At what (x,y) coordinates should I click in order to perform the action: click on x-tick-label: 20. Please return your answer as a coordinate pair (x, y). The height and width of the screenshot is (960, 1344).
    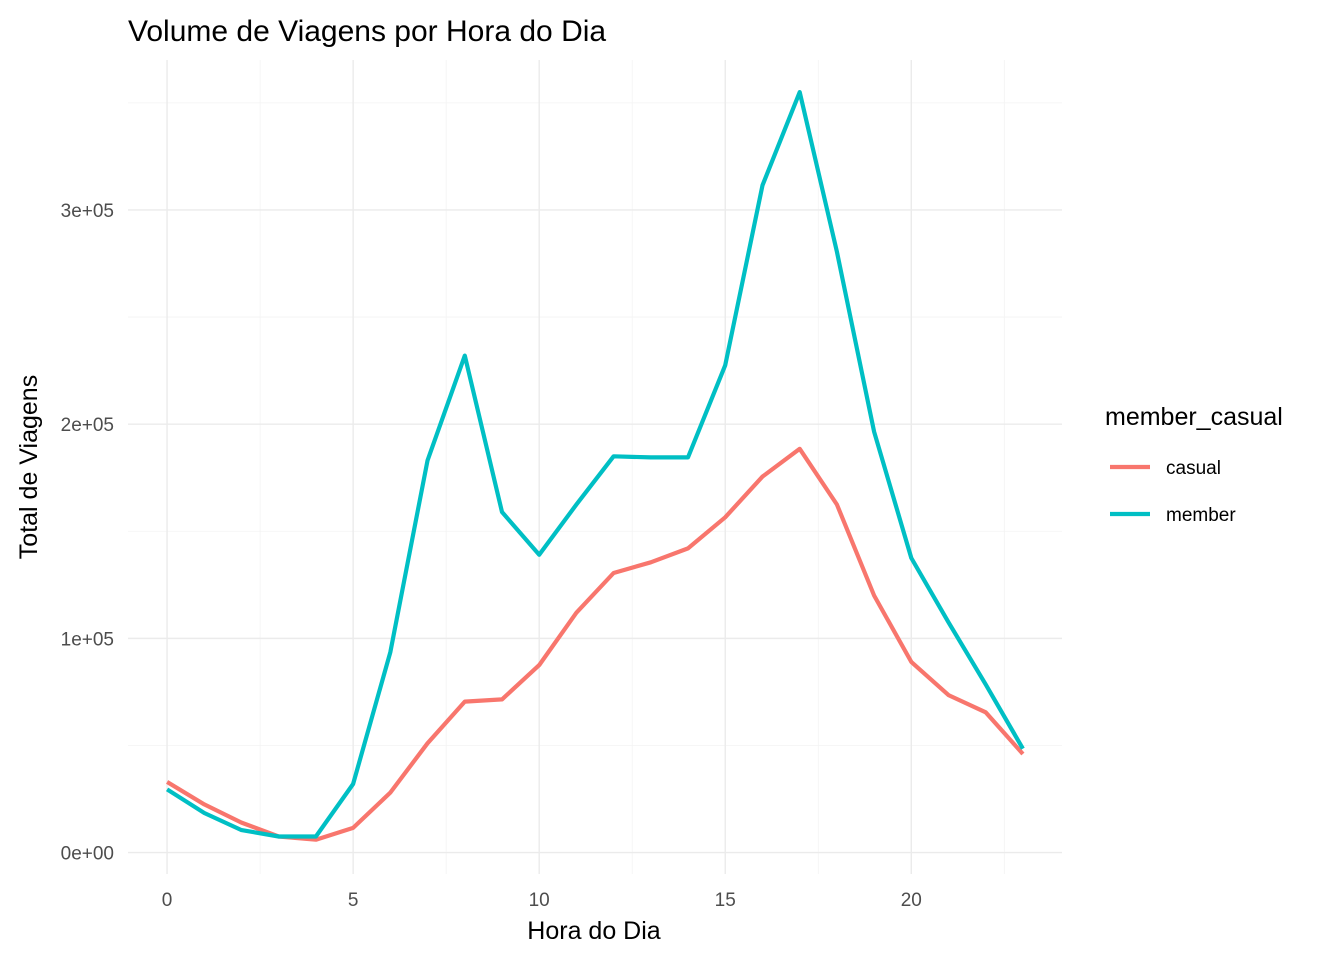
    Looking at the image, I should click on (911, 900).